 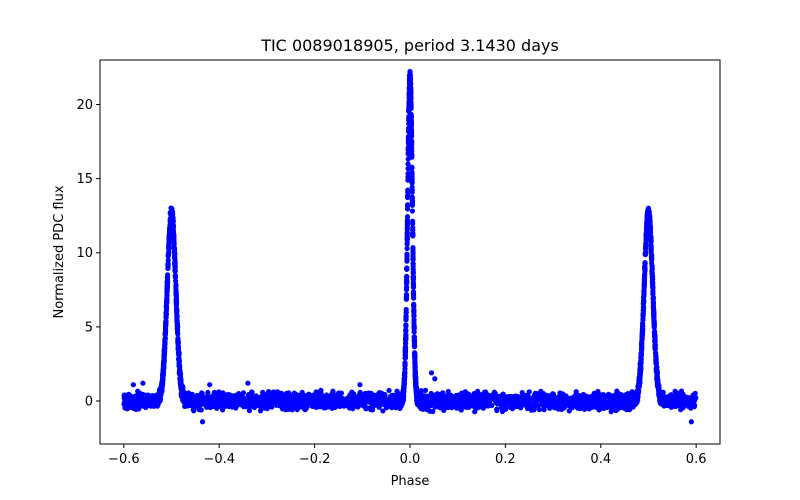 I want to click on x-tick-label: 0.6, so click(x=696, y=459).